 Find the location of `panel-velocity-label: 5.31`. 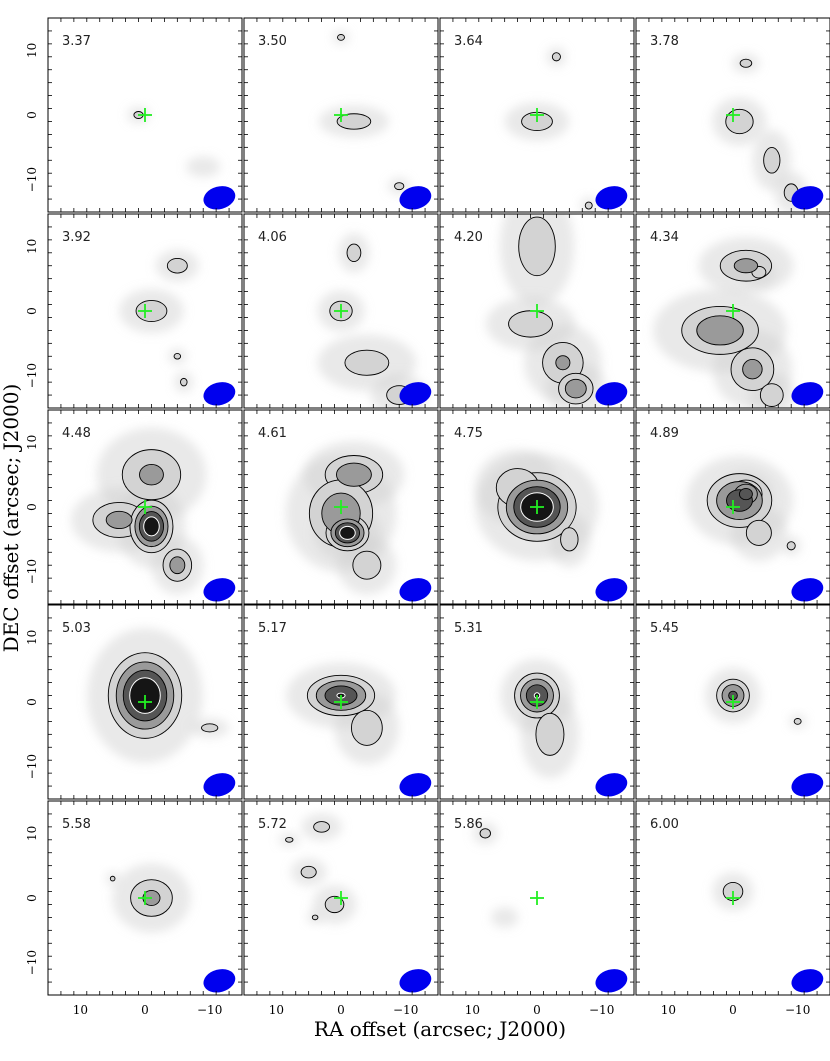

panel-velocity-label: 5.31 is located at coordinates (468, 628).